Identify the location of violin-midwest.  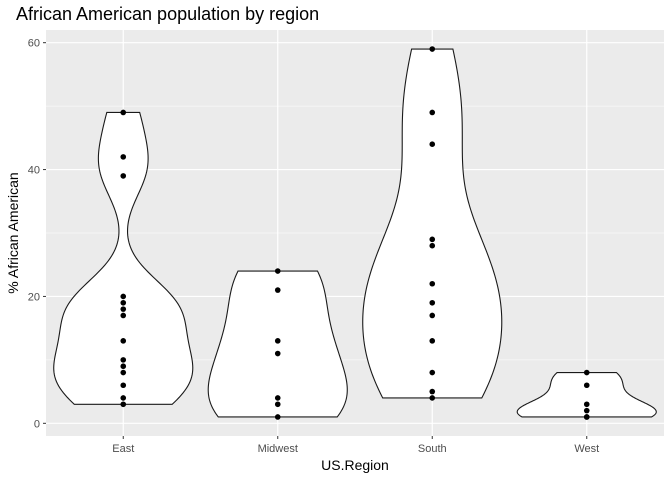
(277, 344).